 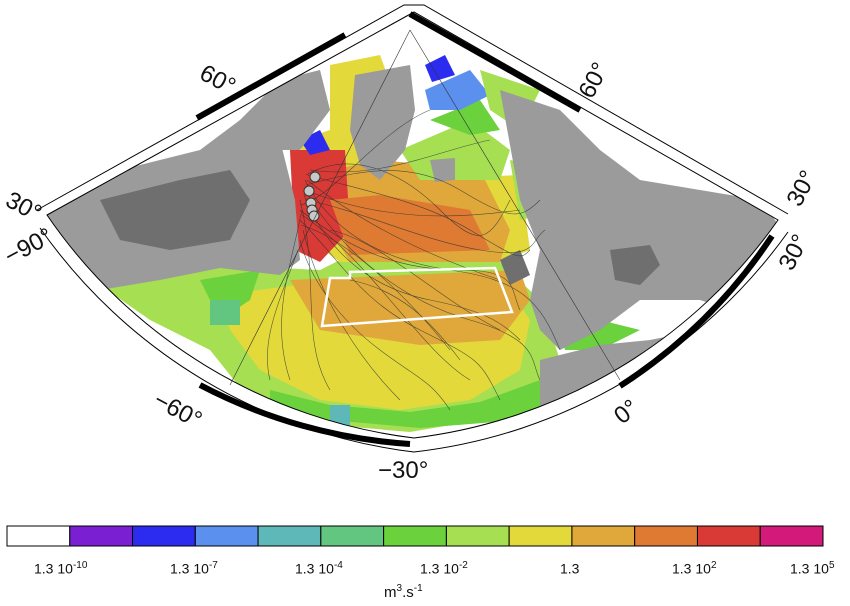 What do you see at coordinates (61, 568) in the screenshot?
I see `colorbar-tick: 1.3 10-10` at bounding box center [61, 568].